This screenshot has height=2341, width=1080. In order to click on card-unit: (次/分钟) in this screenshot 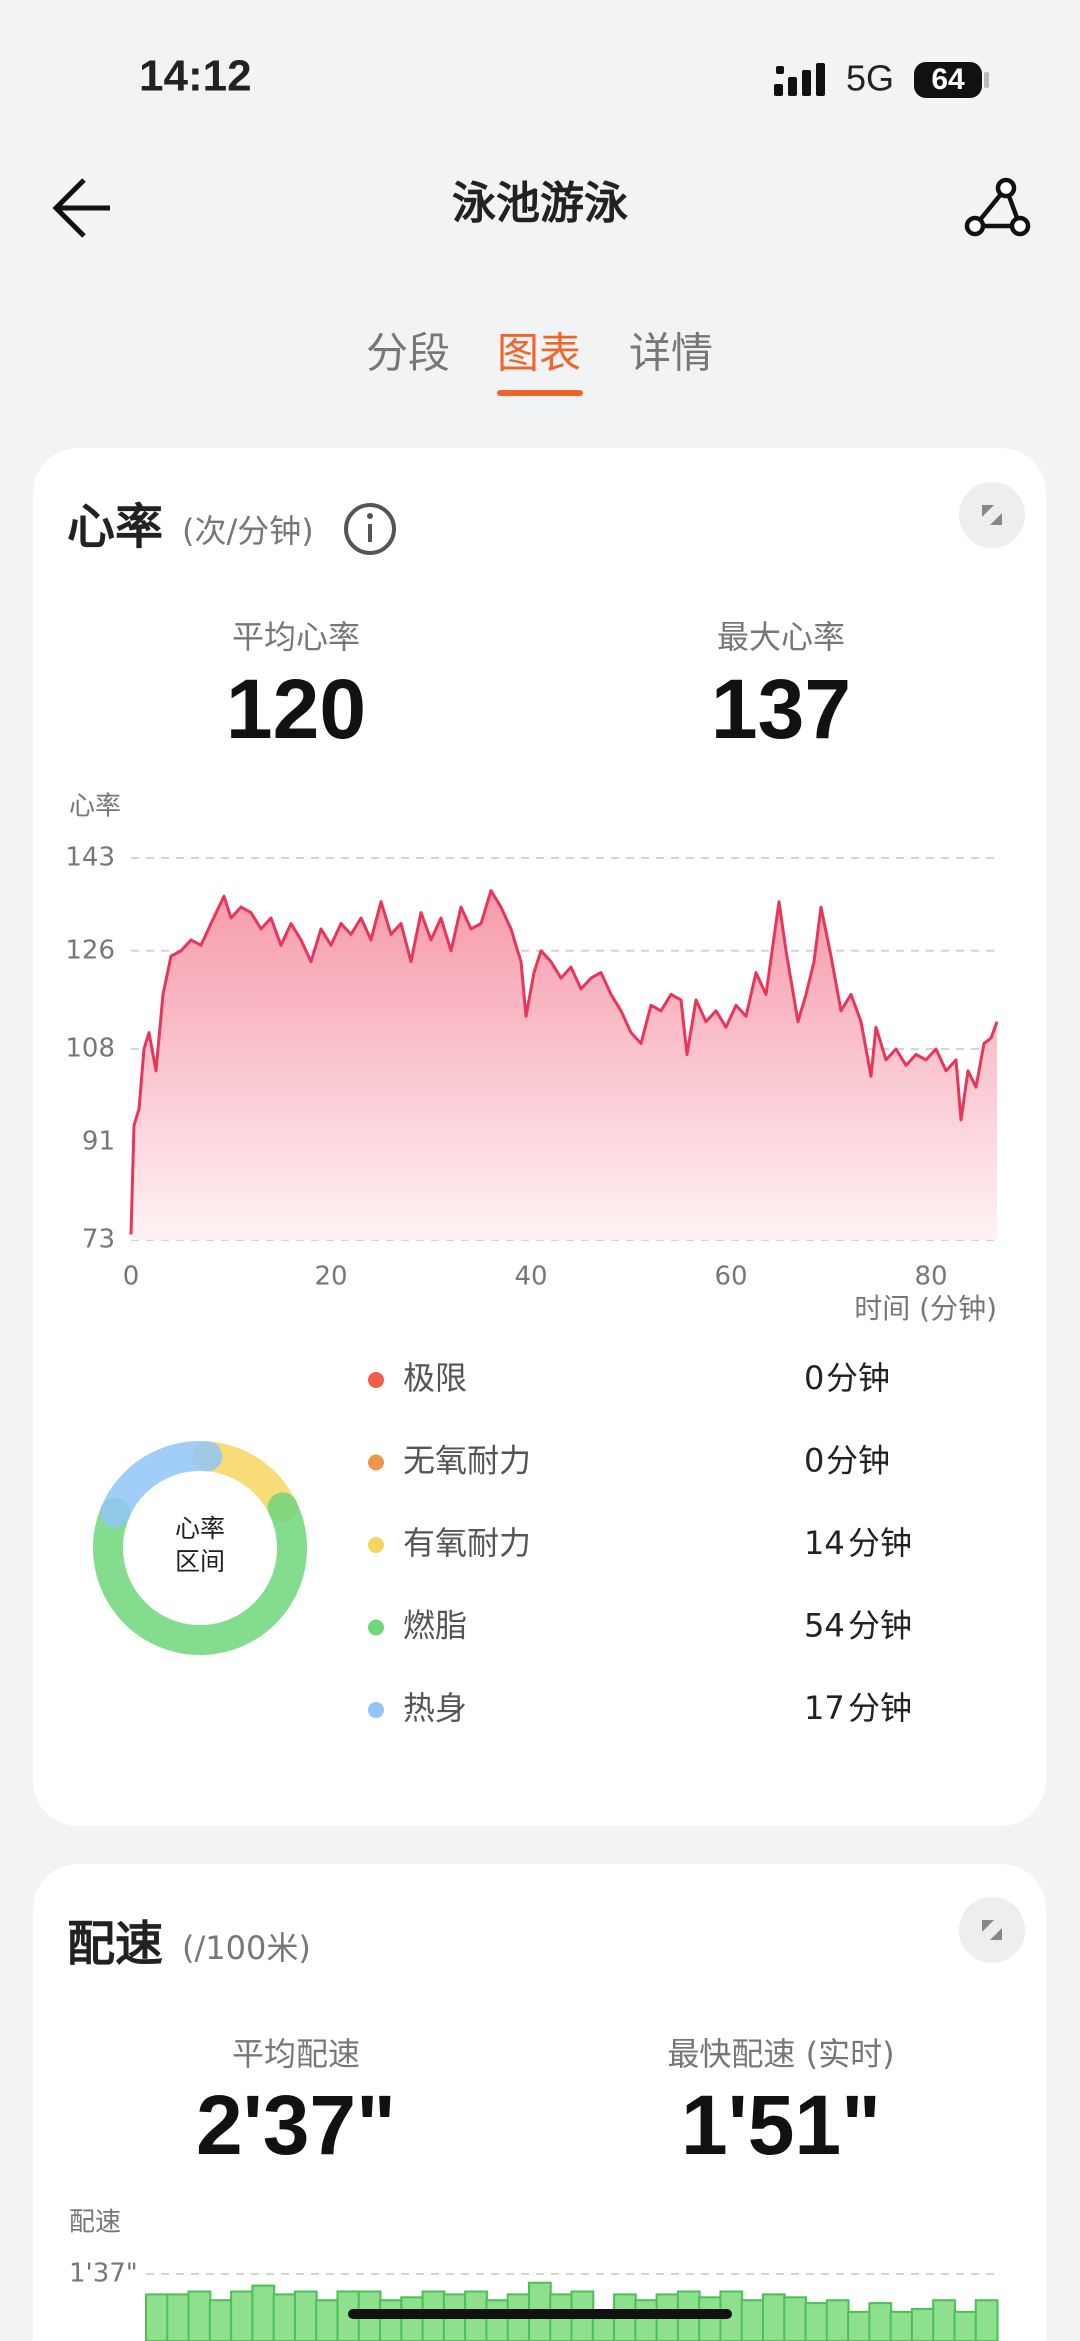, I will do `click(248, 531)`.